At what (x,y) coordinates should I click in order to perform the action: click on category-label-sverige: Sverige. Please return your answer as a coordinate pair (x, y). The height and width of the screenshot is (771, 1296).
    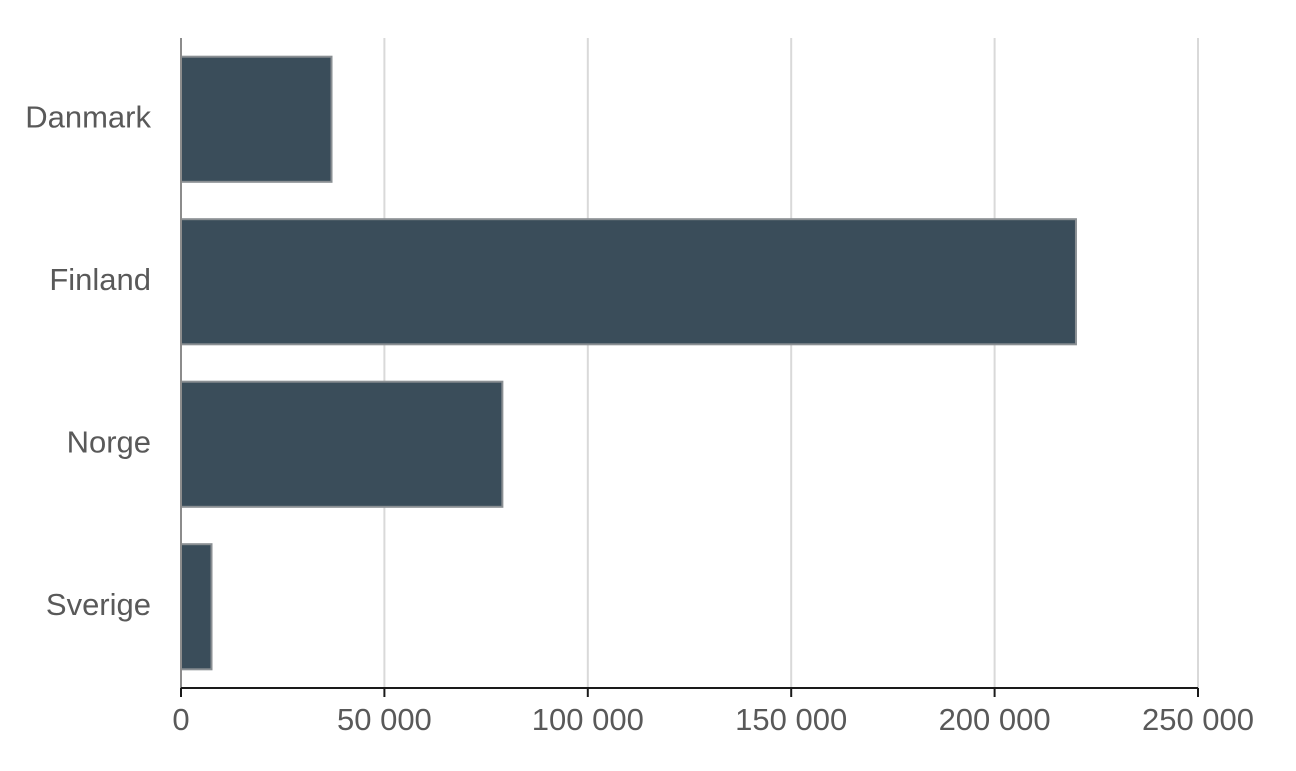
    Looking at the image, I should click on (98, 604).